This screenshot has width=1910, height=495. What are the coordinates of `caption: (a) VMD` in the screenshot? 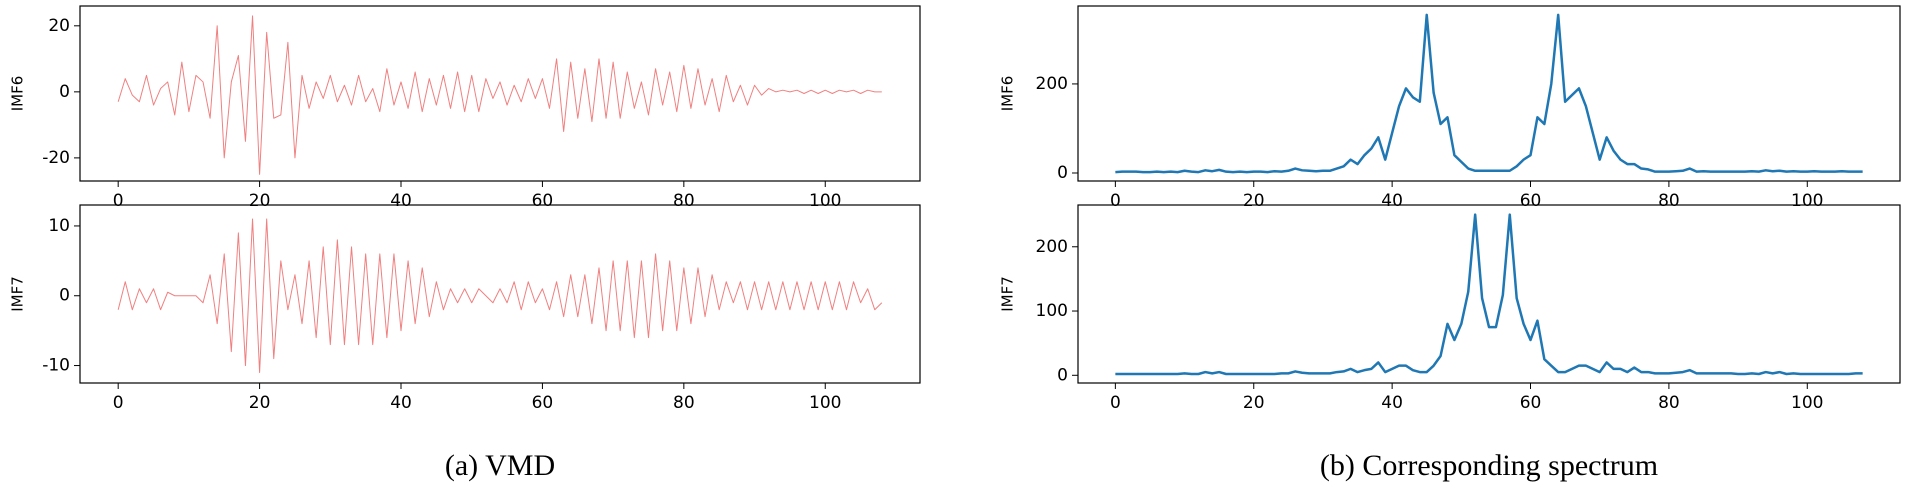 It's located at (500, 465).